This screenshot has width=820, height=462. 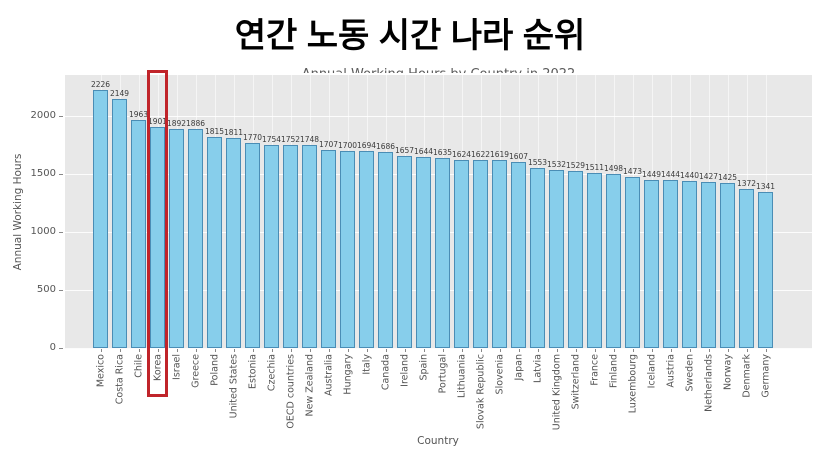 What do you see at coordinates (765, 376) in the screenshot?
I see `x-tick-label: Germany` at bounding box center [765, 376].